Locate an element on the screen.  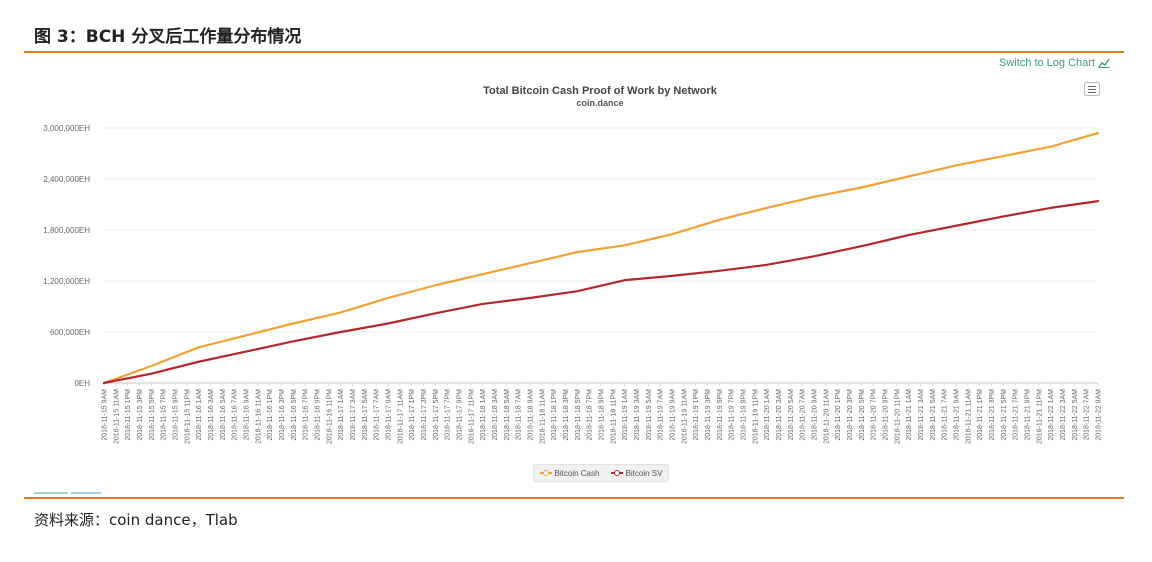
chart-menu-button is located at coordinates (1092, 89).